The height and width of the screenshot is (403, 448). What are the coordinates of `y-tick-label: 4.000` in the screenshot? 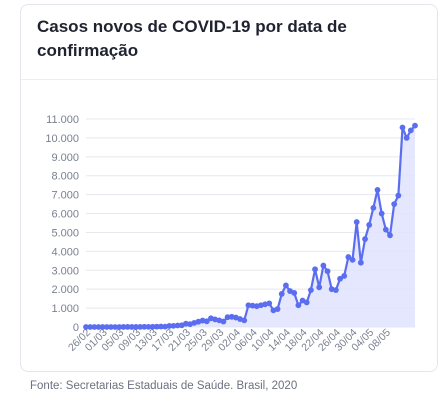 It's located at (65, 252).